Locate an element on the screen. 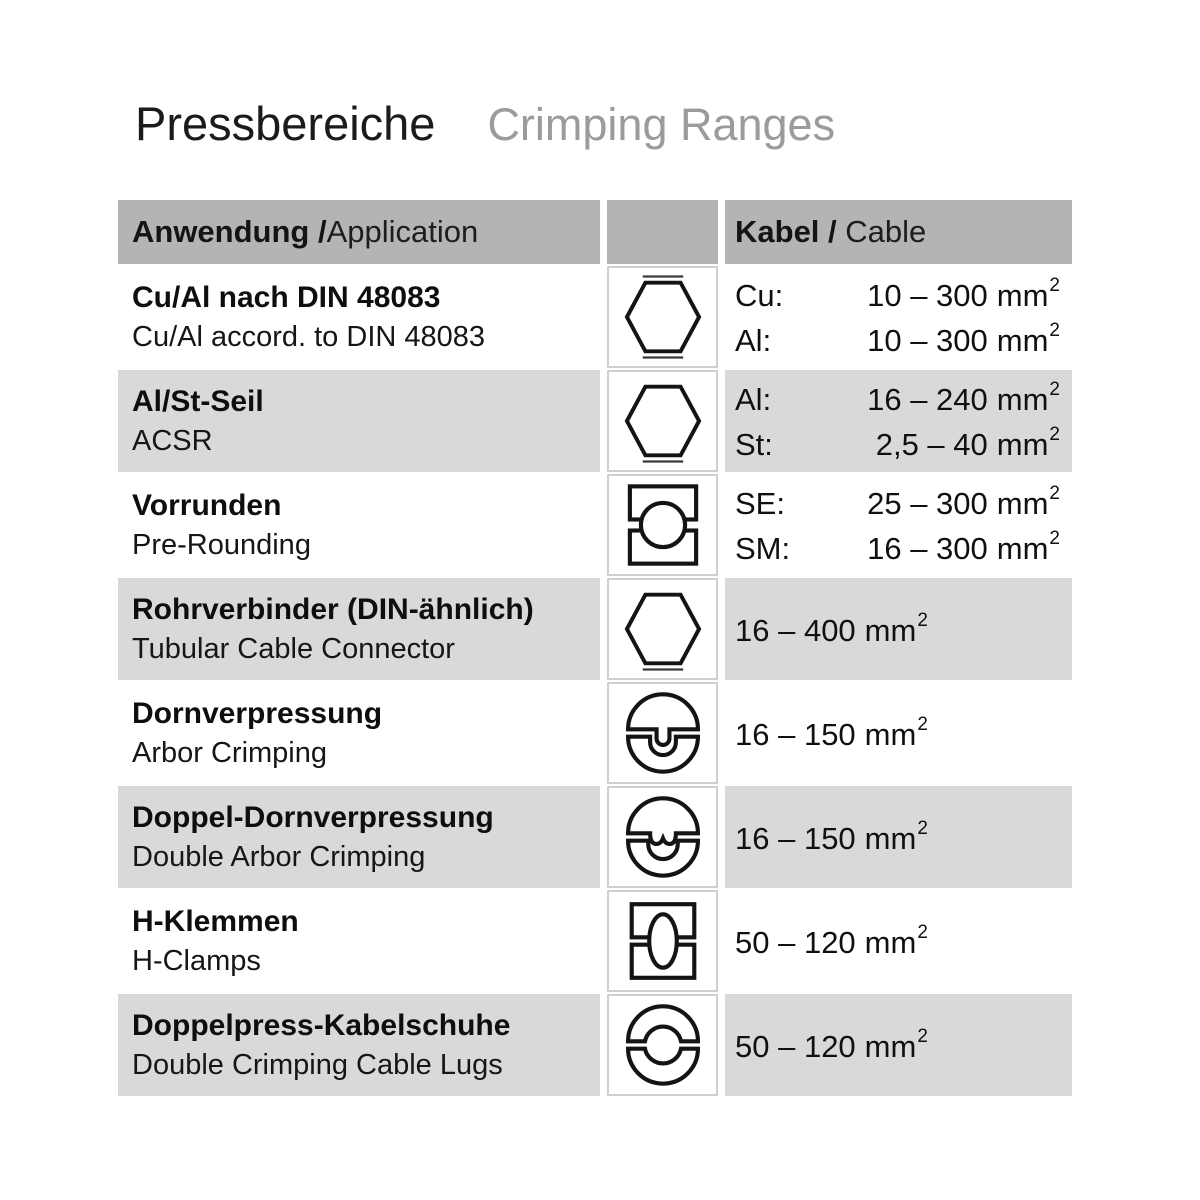 The height and width of the screenshot is (1200, 1200). application-name-en: Arbor Crimping is located at coordinates (229, 753).